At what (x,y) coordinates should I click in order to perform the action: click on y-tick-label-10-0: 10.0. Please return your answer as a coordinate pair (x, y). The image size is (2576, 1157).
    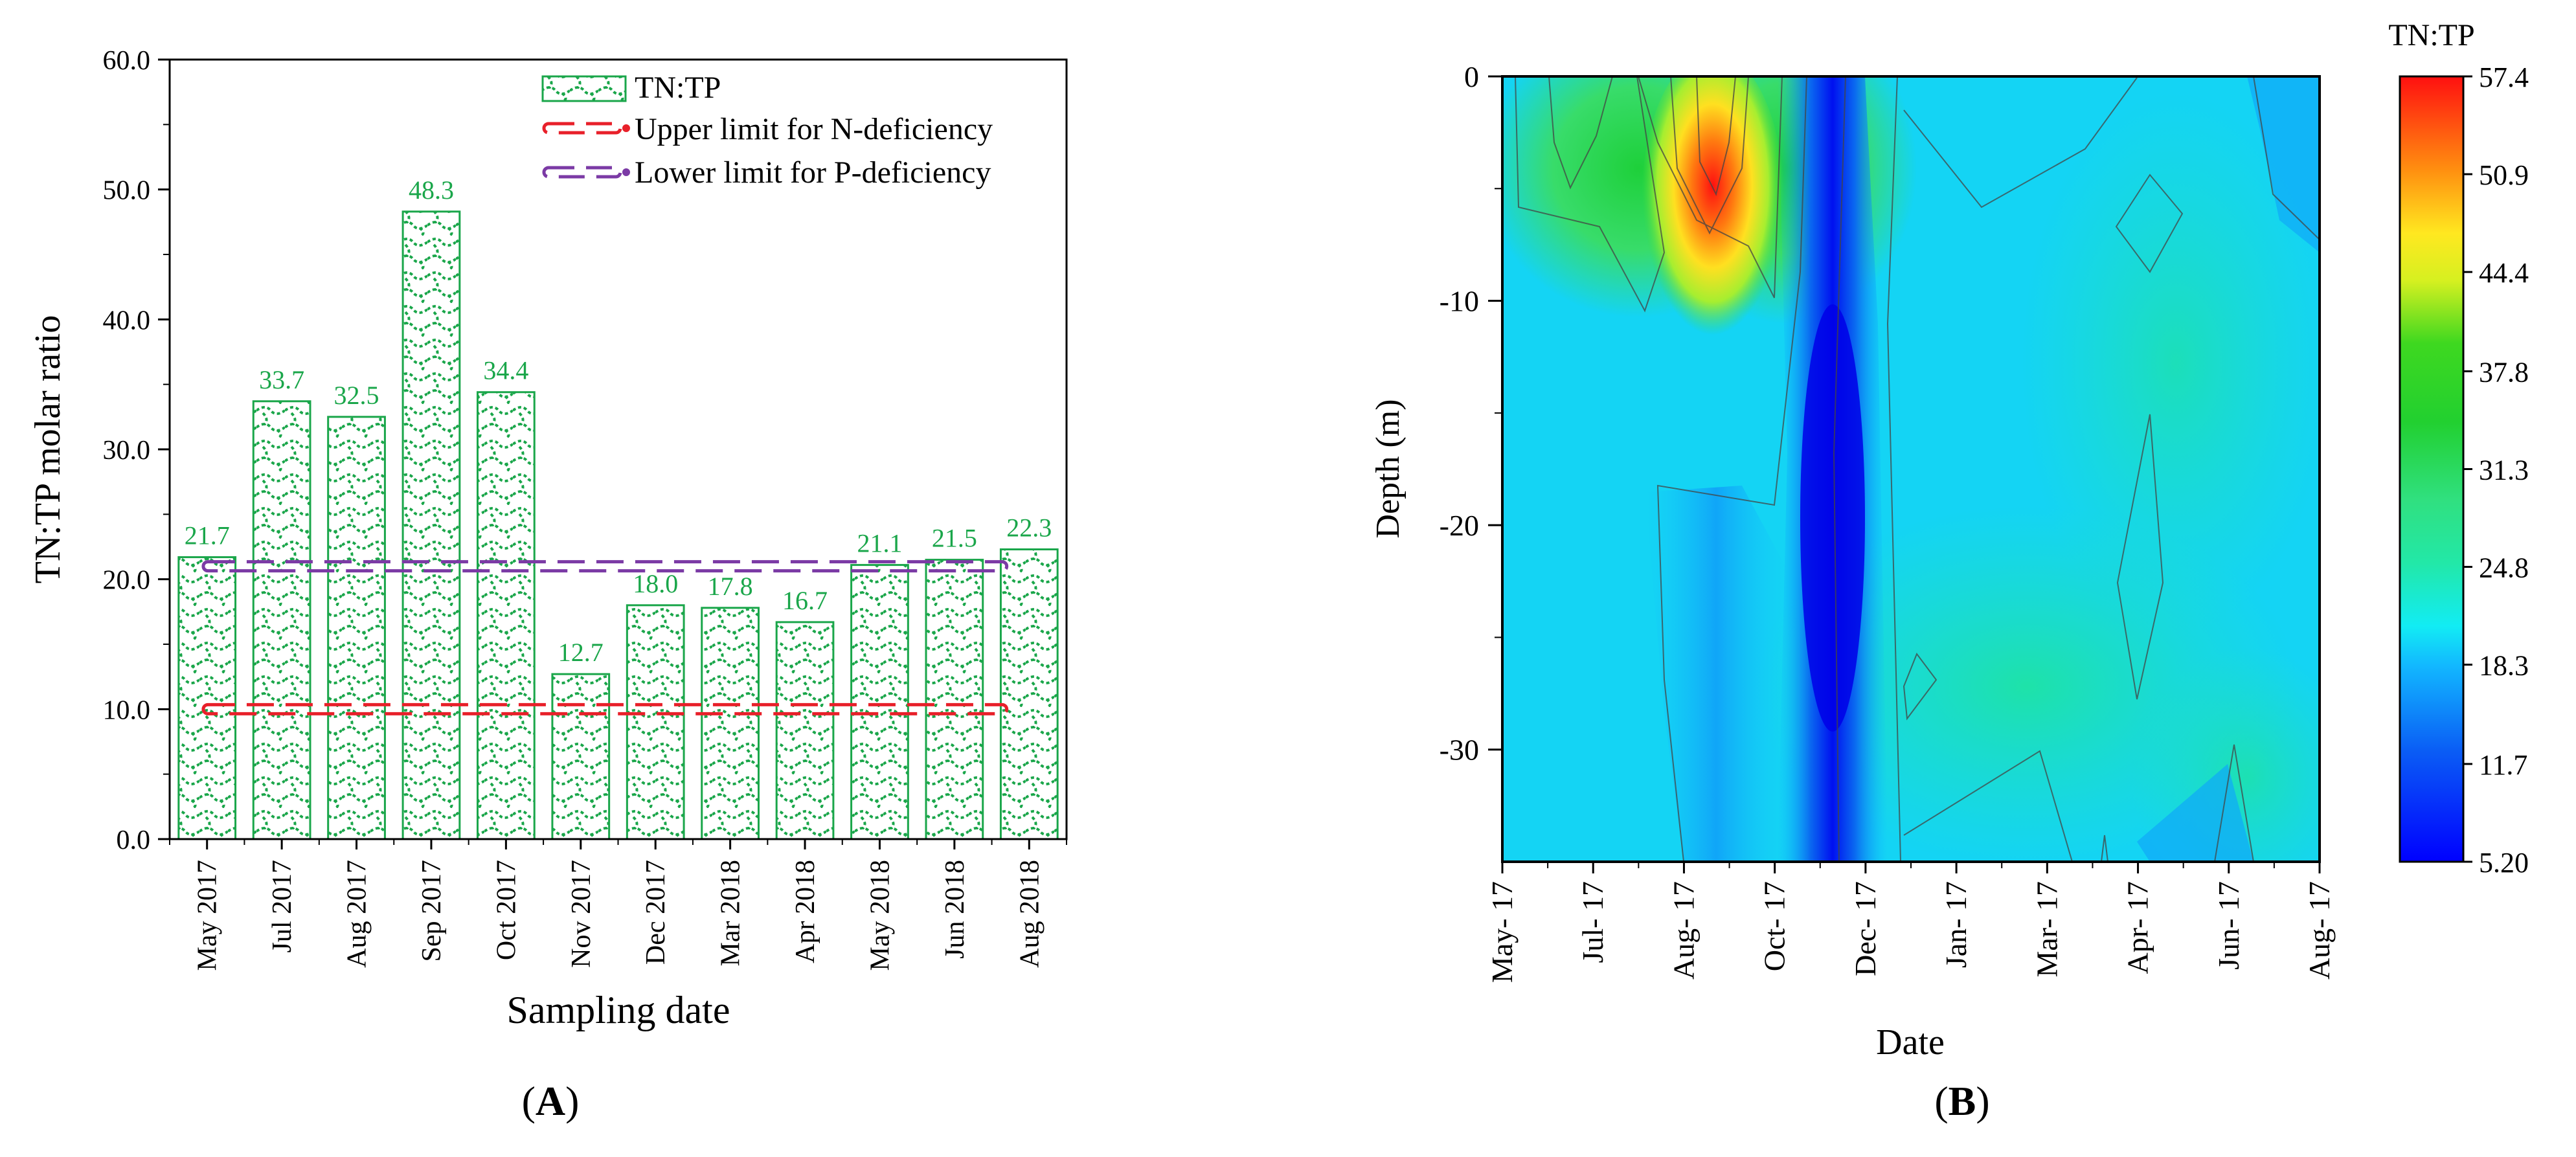
    Looking at the image, I should click on (127, 710).